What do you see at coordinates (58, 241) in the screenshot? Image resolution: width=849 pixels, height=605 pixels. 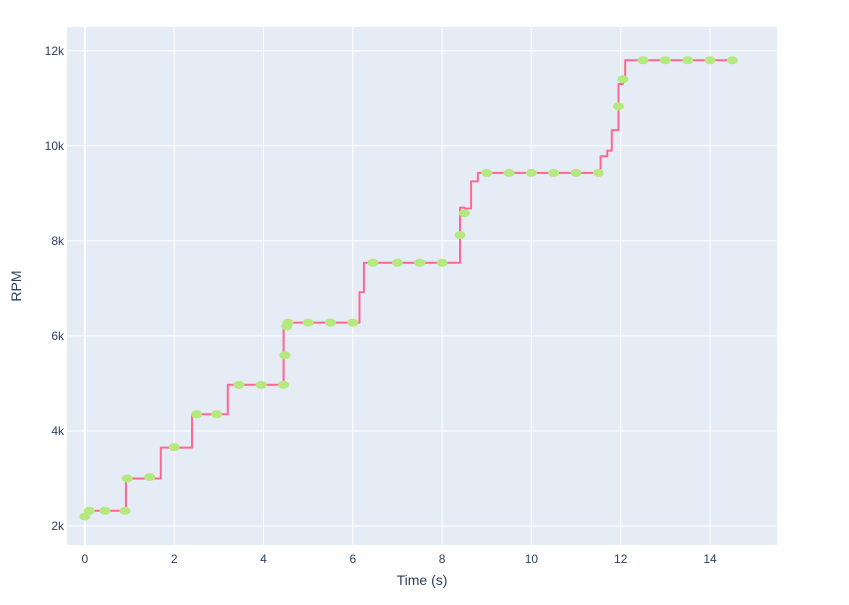 I see `y-tick-label: 8k` at bounding box center [58, 241].